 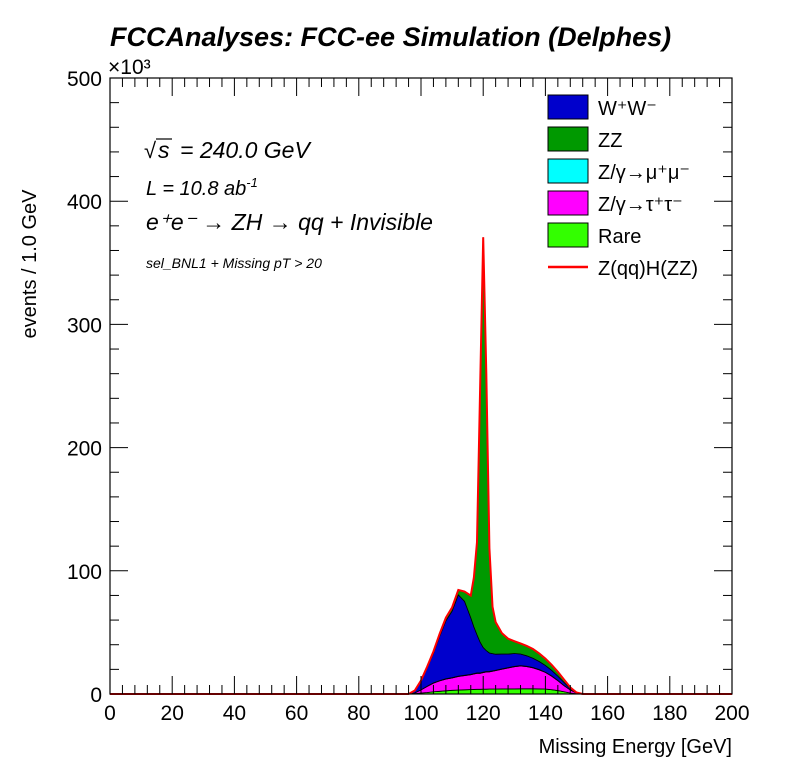 What do you see at coordinates (84, 449) in the screenshot?
I see `y-tick-label: 200` at bounding box center [84, 449].